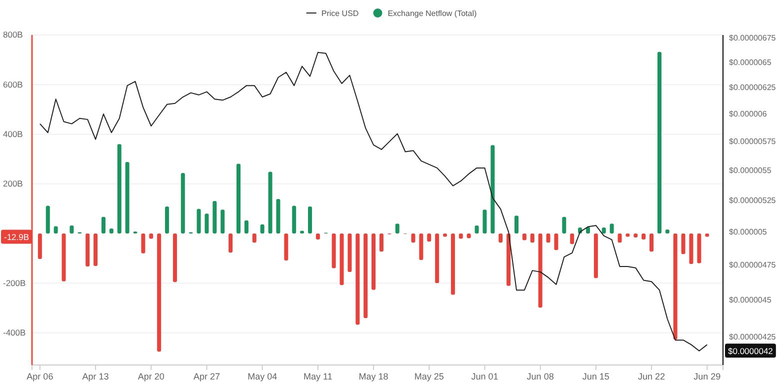  I want to click on y-tick-label: 200B, so click(13, 183).